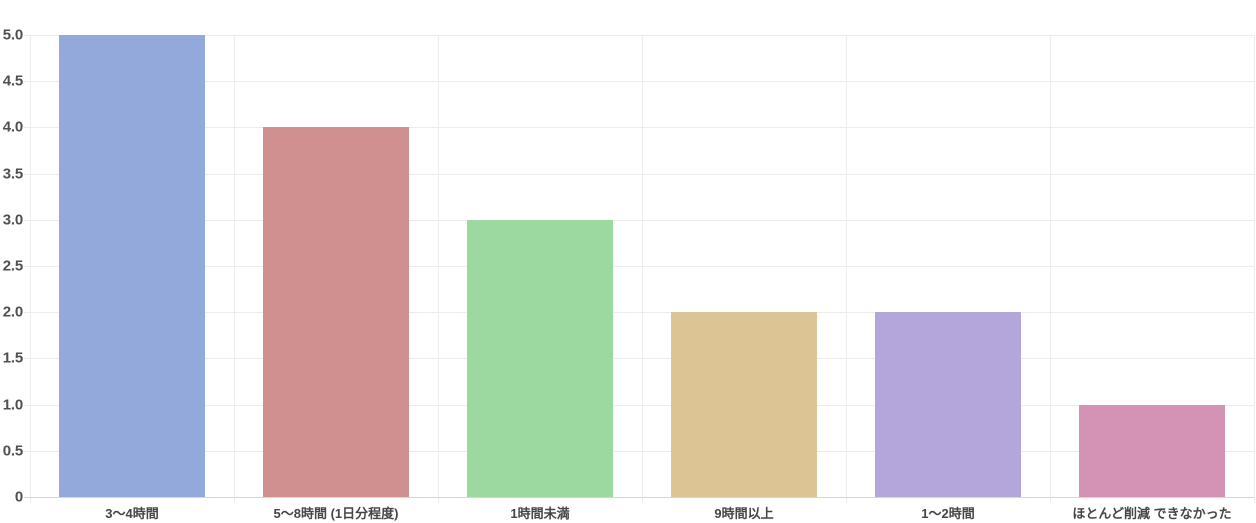 Image resolution: width=1256 pixels, height=523 pixels. I want to click on y-tick-label: 0, so click(18, 497).